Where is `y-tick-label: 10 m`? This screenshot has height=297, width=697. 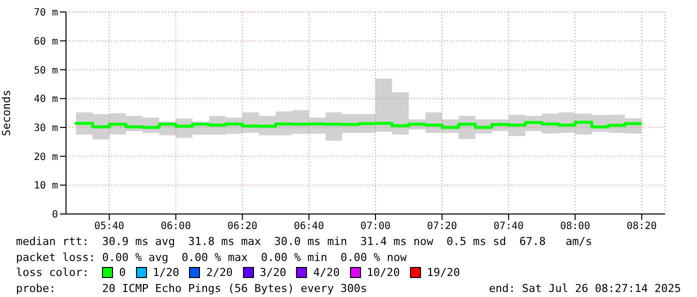
y-tick-label: 10 m is located at coordinates (46, 186).